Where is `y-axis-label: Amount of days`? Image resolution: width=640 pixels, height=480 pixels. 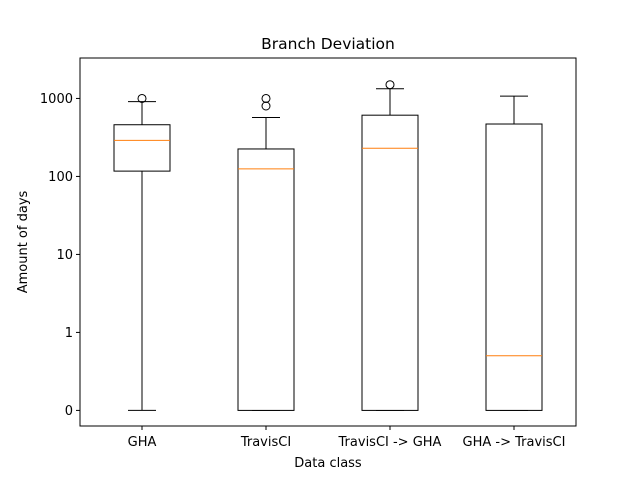
y-axis-label: Amount of days is located at coordinates (23, 241).